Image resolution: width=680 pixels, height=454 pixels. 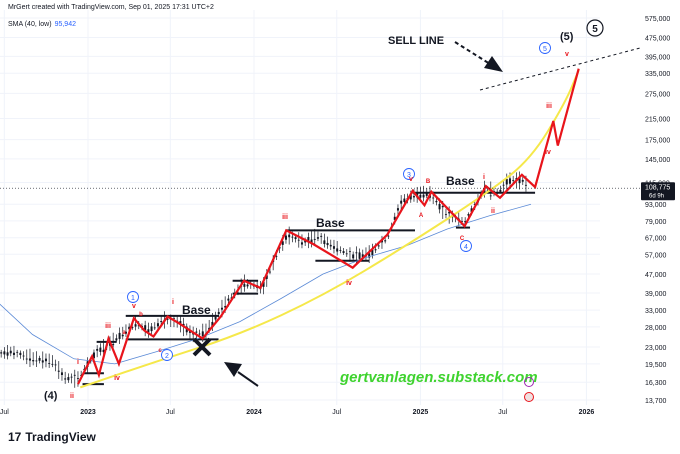 I want to click on wave-5-major-label: (5), so click(x=567, y=37).